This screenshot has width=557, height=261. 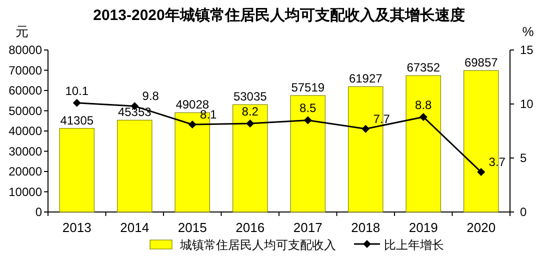 I want to click on y2-tick-label: 10, so click(x=527, y=104).